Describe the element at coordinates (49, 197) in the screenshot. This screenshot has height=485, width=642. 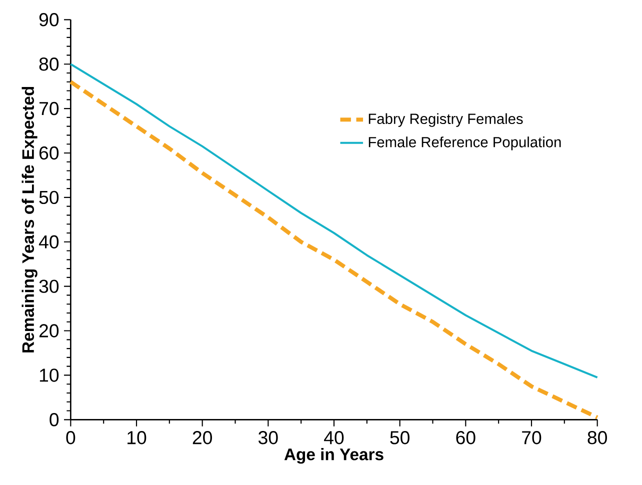
I see `y-tick-label: 50` at that location.